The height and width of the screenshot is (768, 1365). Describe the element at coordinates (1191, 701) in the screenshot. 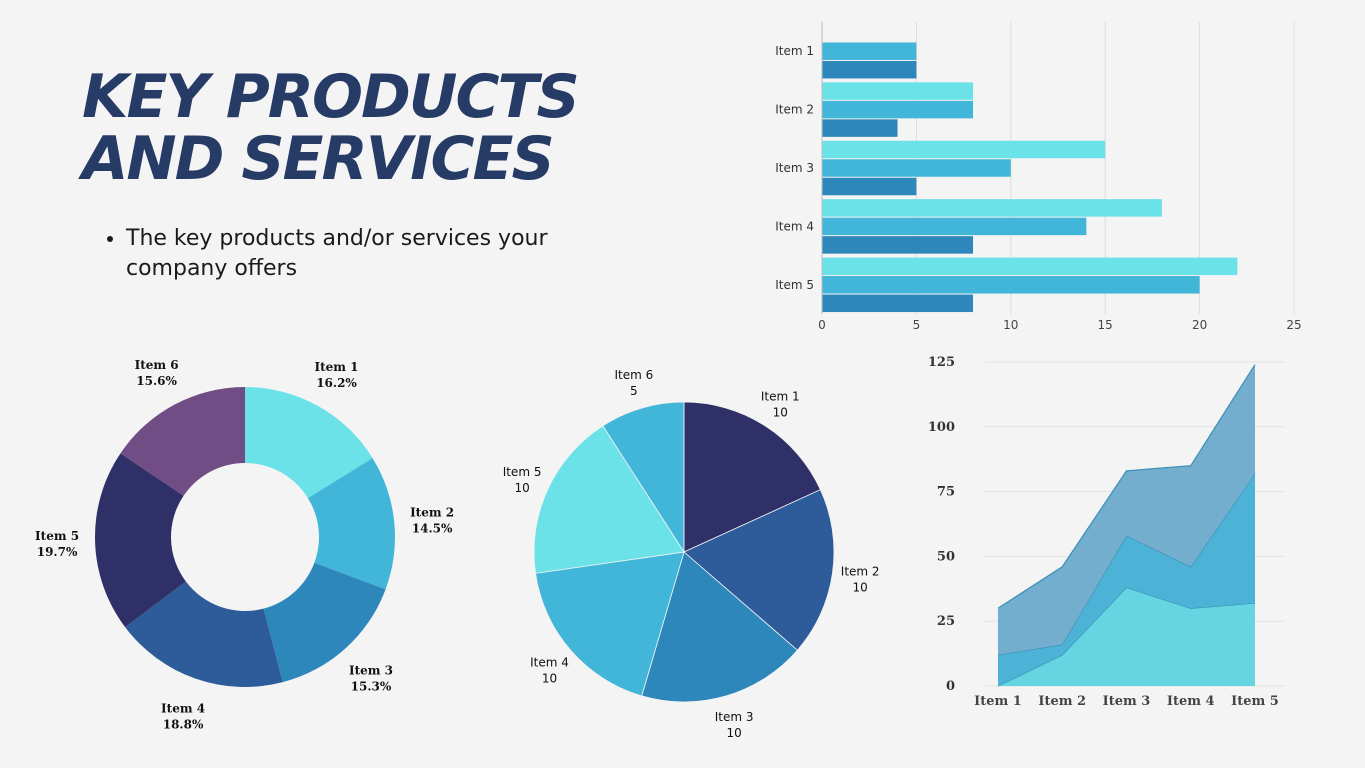

I see `x-category-label: Item 4` at that location.